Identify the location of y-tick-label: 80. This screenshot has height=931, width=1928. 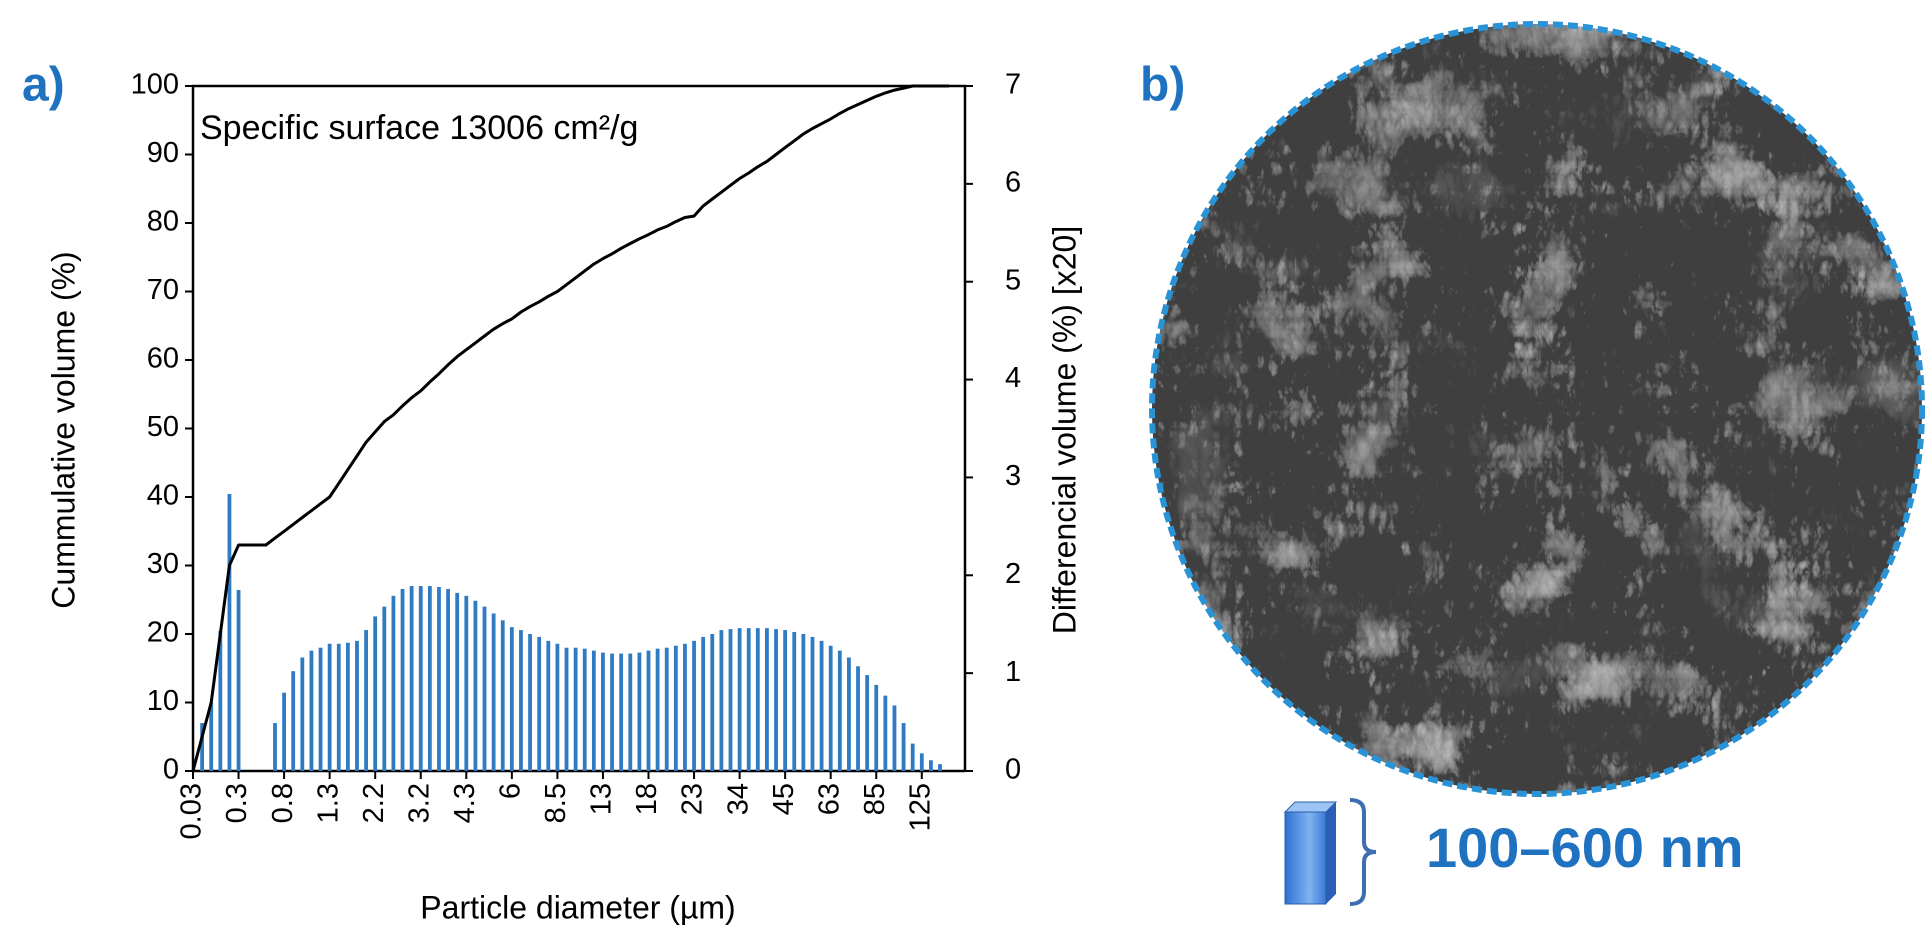
(163, 222).